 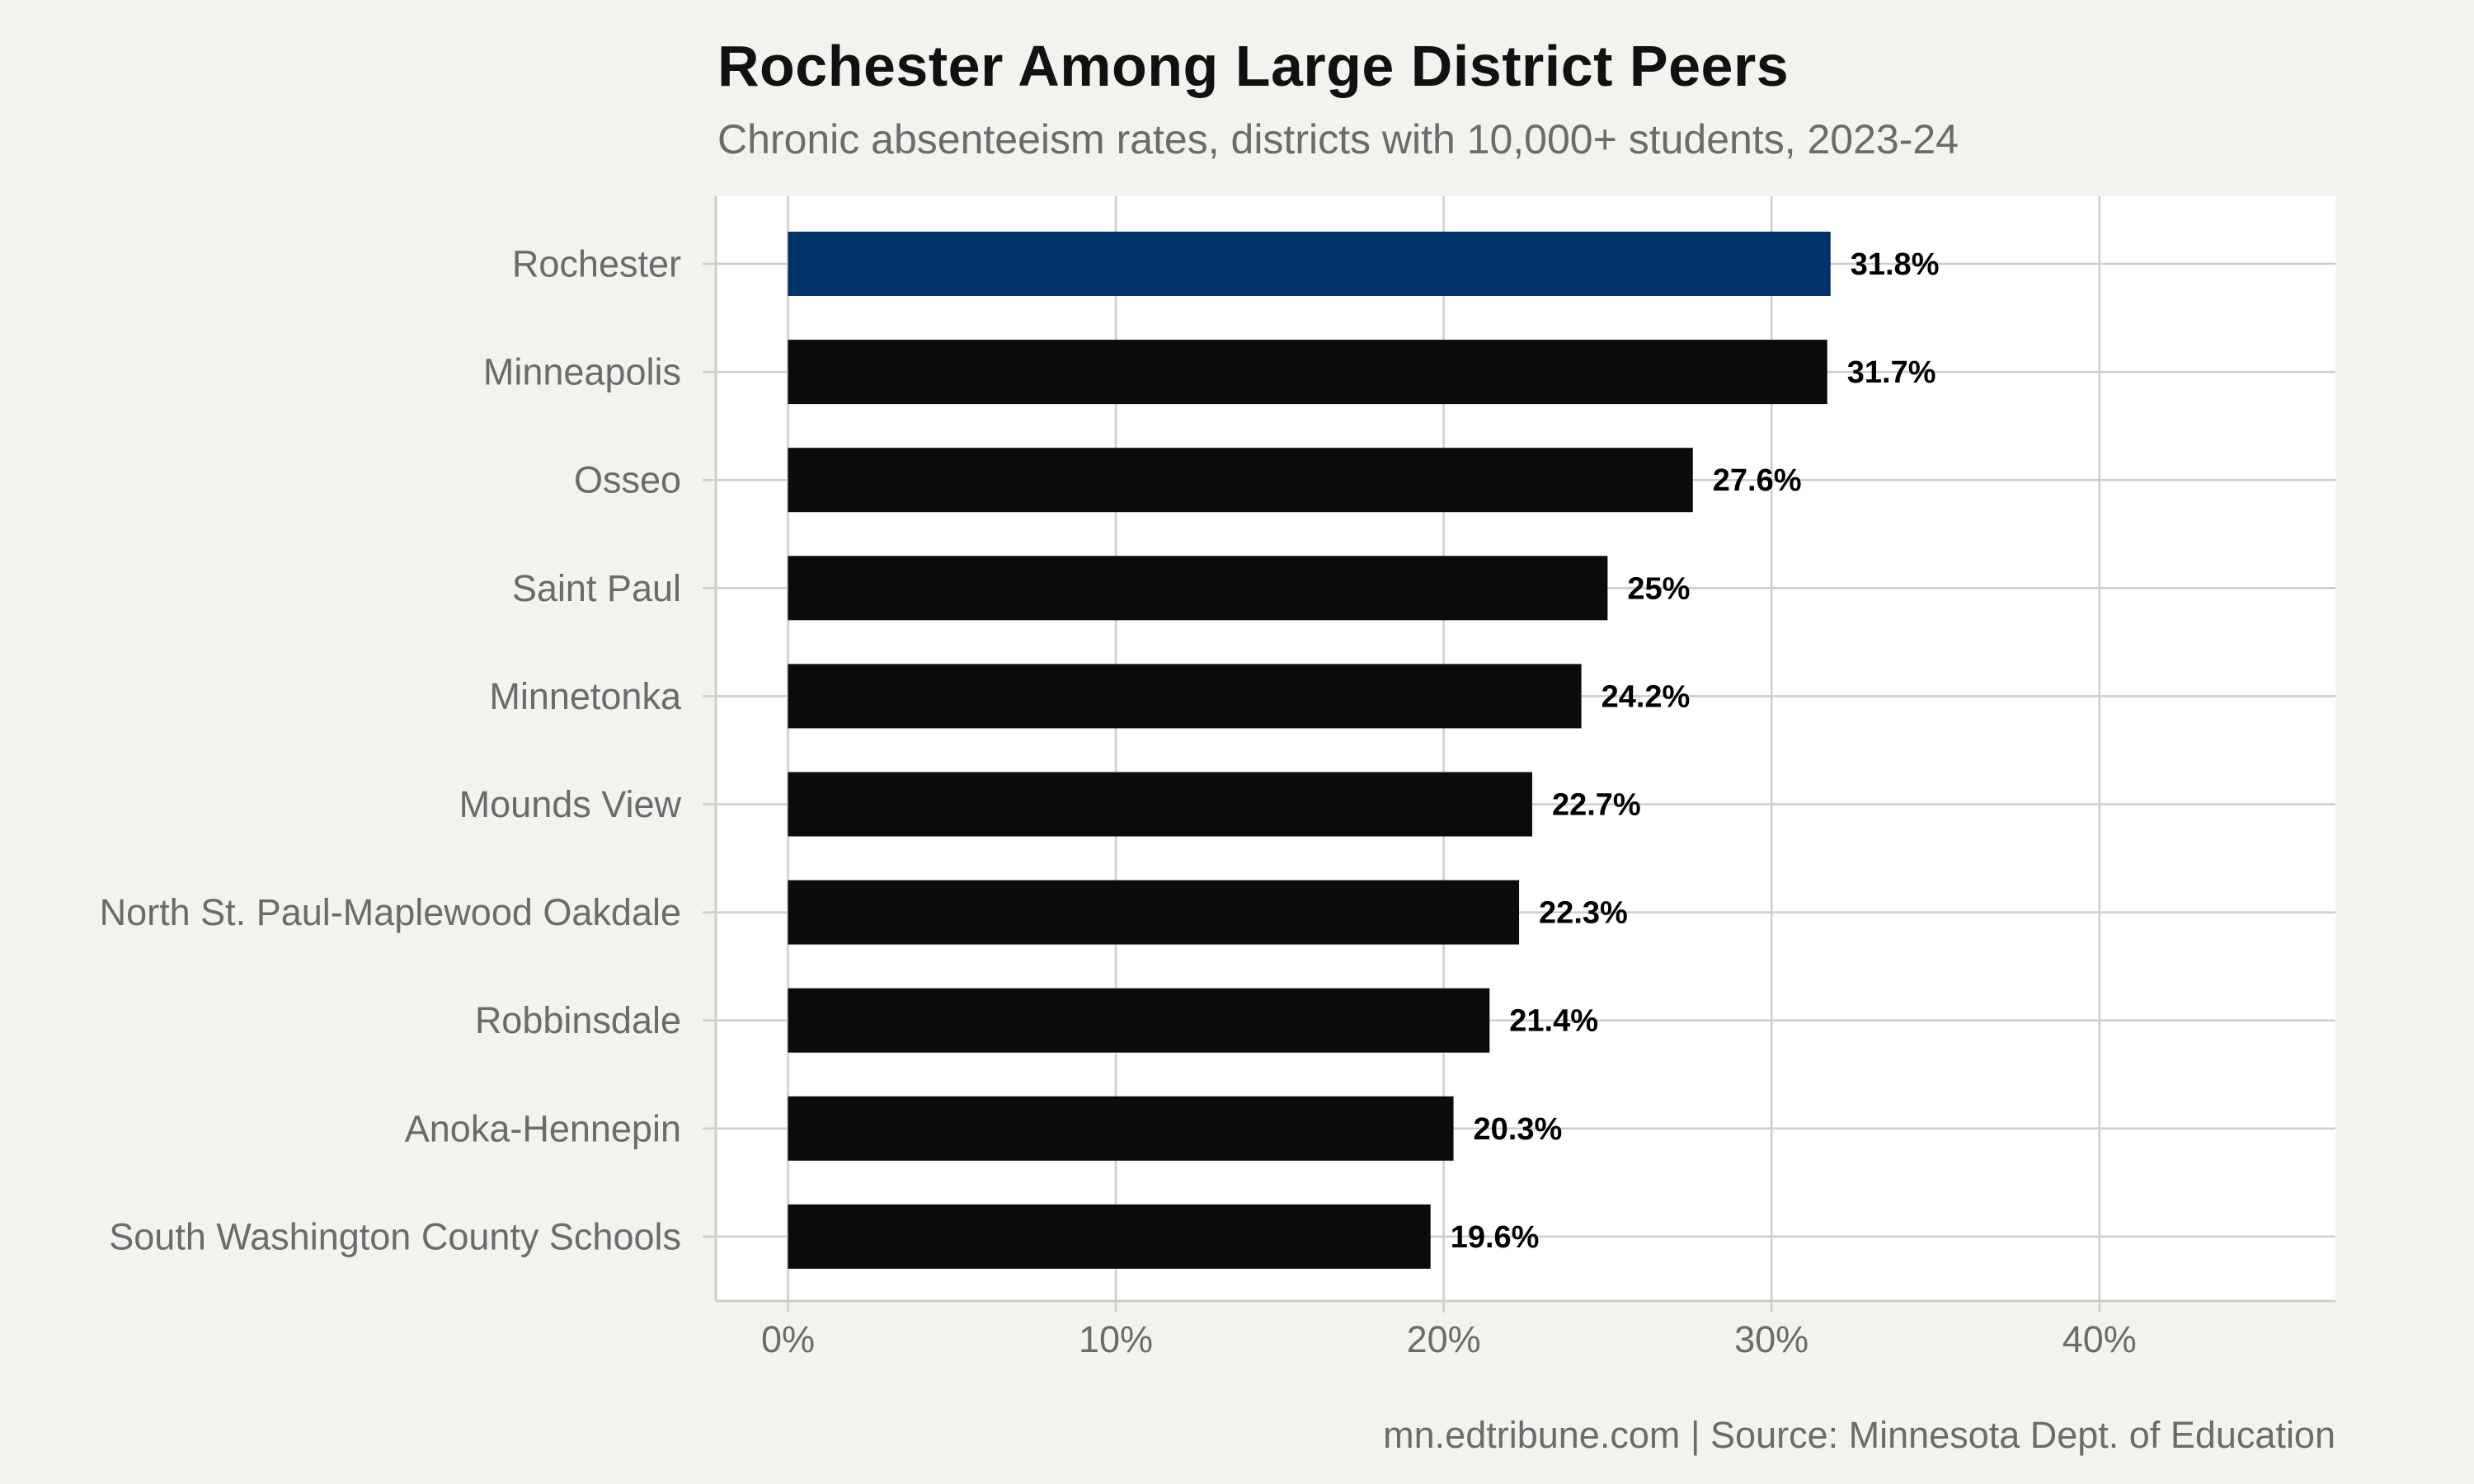 What do you see at coordinates (627, 480) in the screenshot?
I see `category-label: Osseo` at bounding box center [627, 480].